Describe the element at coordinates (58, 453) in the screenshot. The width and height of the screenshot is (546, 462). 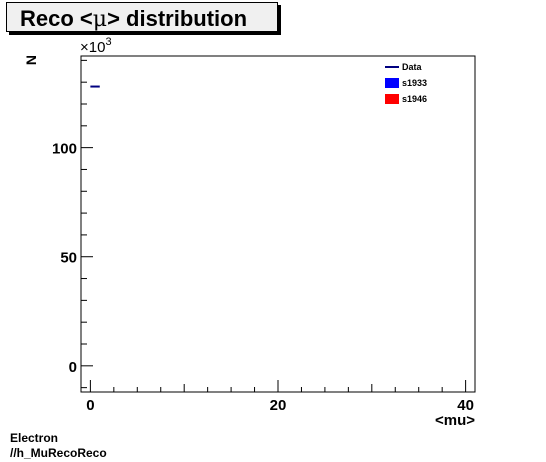
I see `footer-line-2: //h_MuRecoReco` at that location.